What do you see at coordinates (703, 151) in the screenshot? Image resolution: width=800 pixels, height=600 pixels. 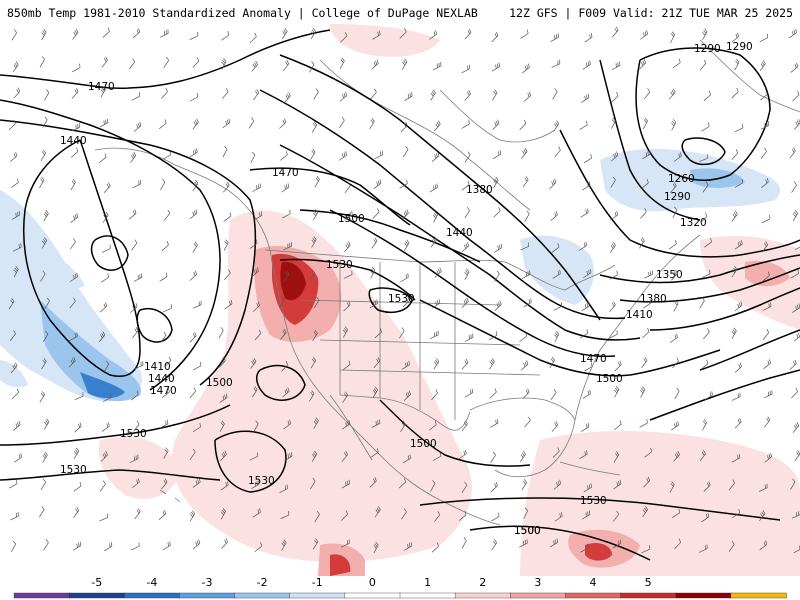 I see `contour-1260-labrador` at bounding box center [703, 151].